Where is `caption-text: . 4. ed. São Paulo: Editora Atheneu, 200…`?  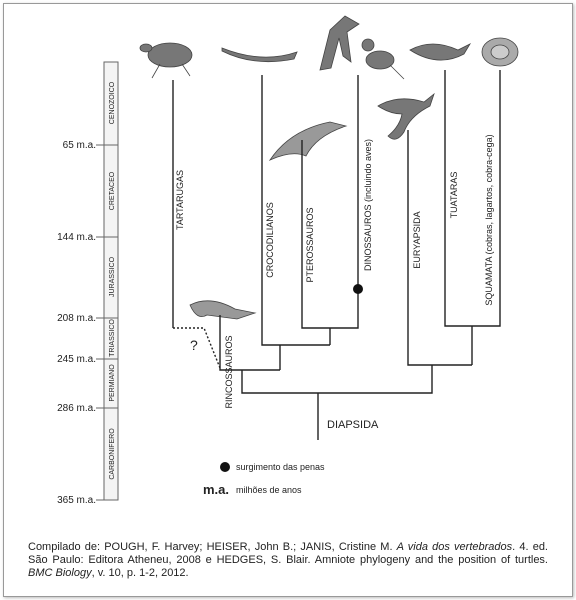
caption-text: . 4. ed. São Paulo: Editora Atheneu, 200… is located at coordinates (288, 553).